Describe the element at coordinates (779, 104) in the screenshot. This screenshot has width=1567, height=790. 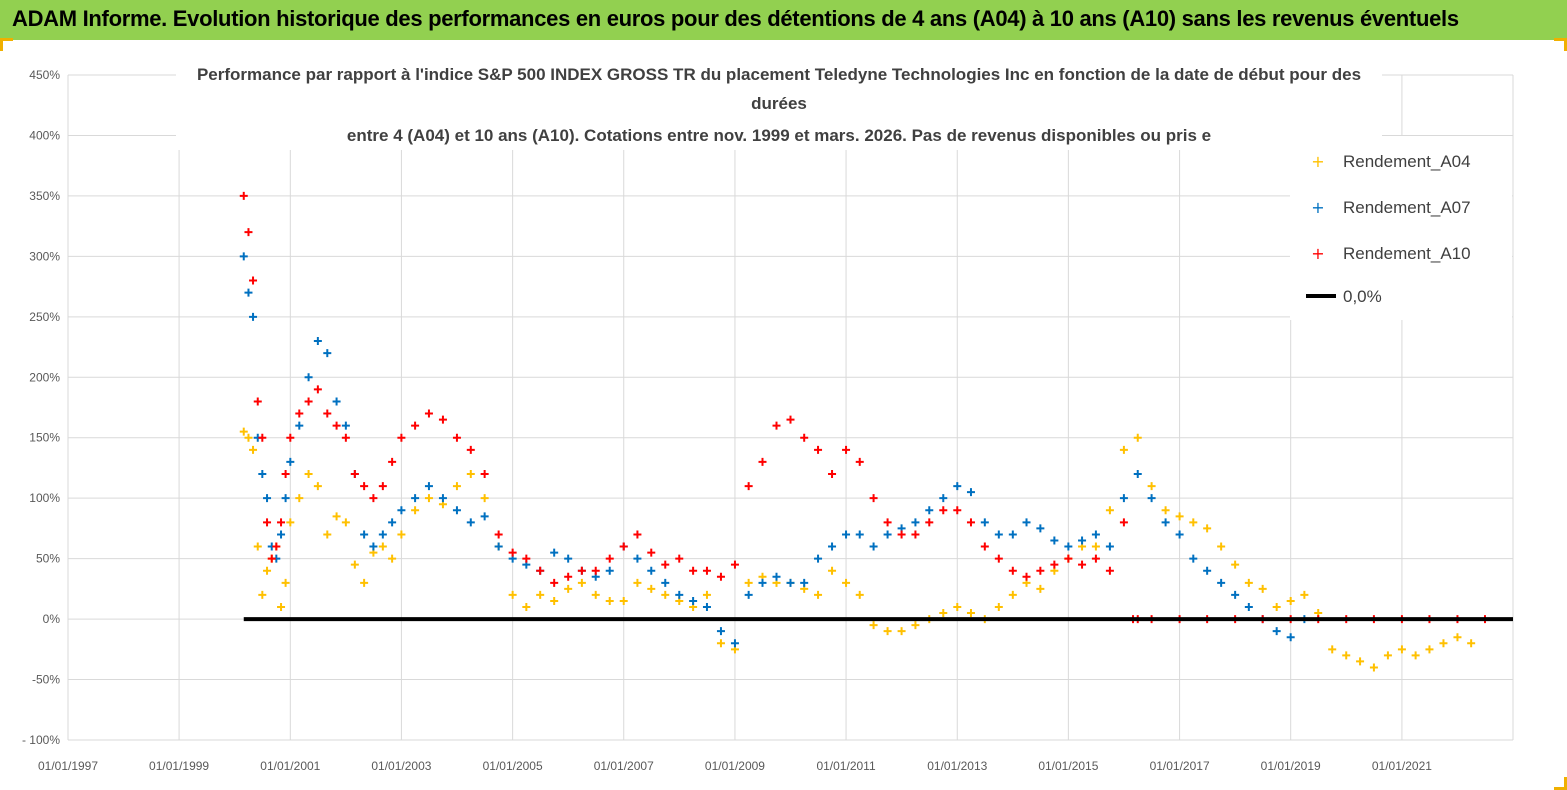
I see `title-background` at that location.